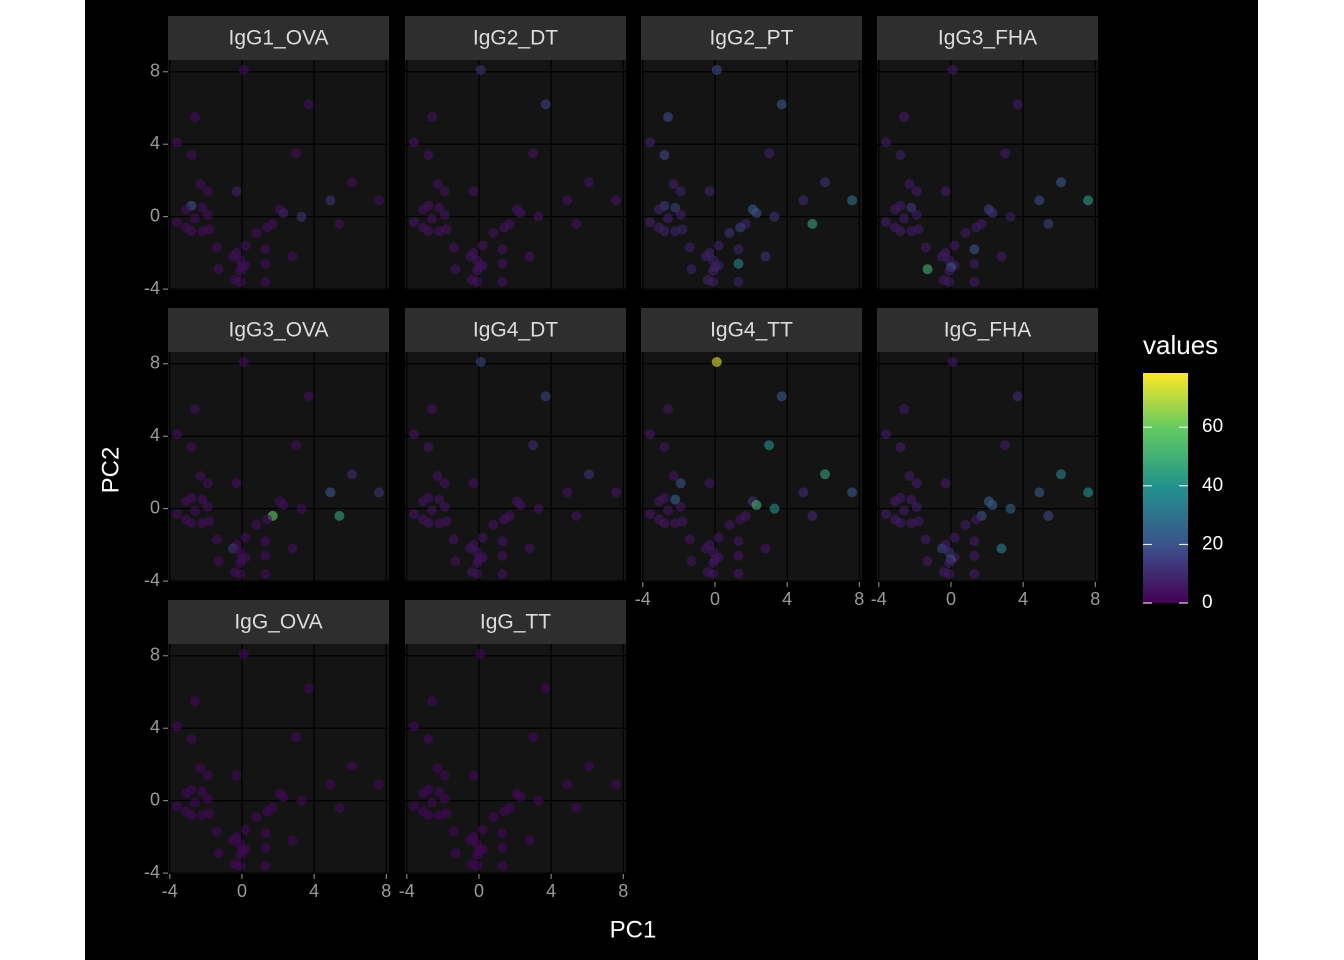 The height and width of the screenshot is (960, 1344). I want to click on y-tick-label: -4, so click(152, 288).